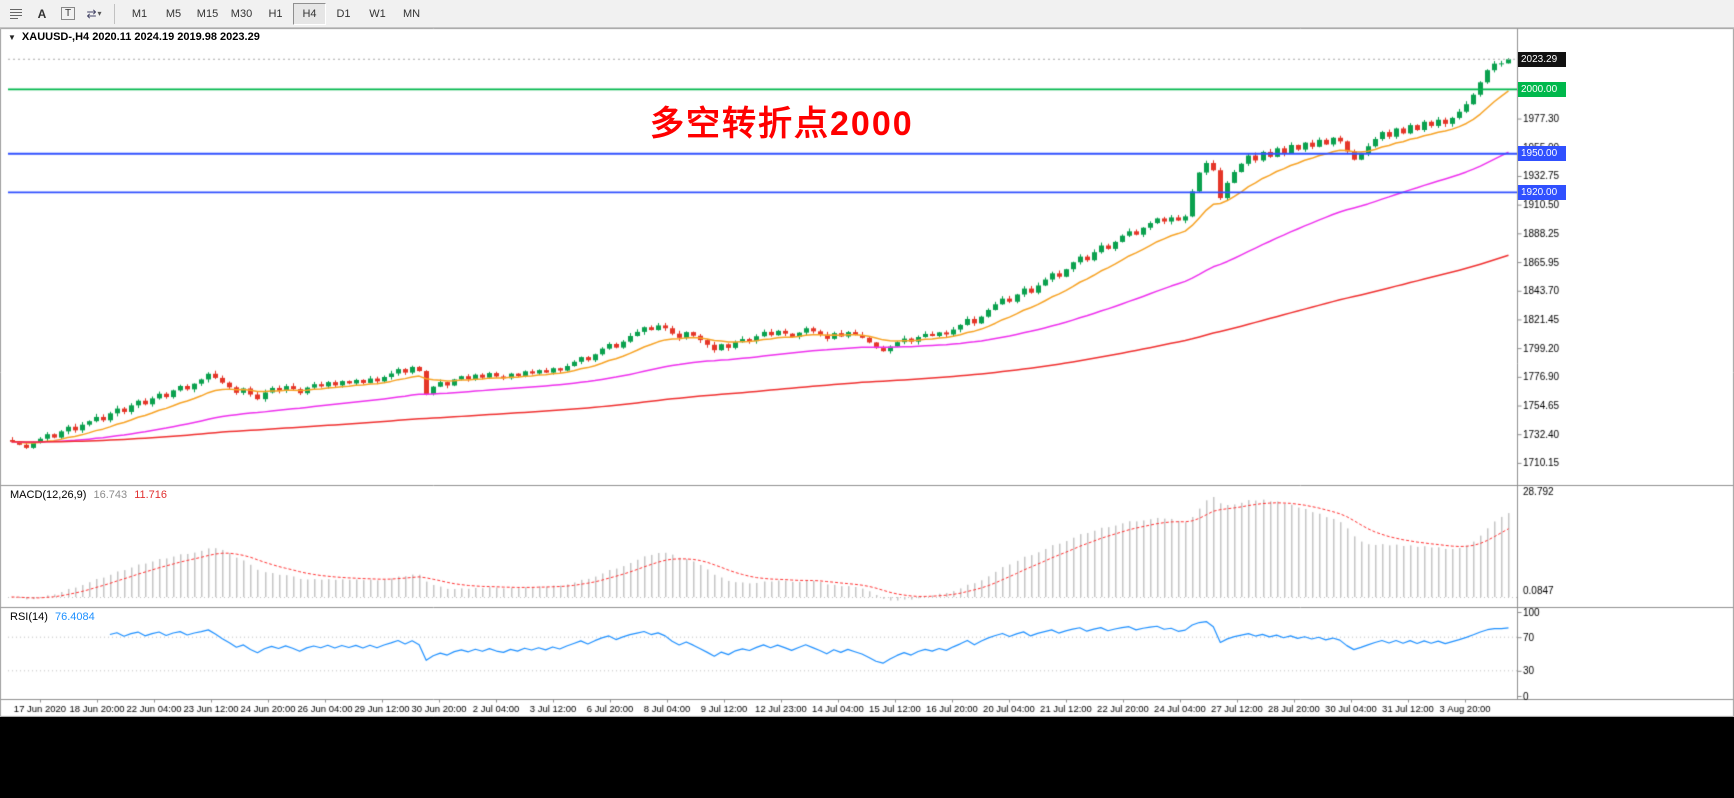 This screenshot has height=798, width=1734. I want to click on timeframe-button-M1: M1, so click(139, 13).